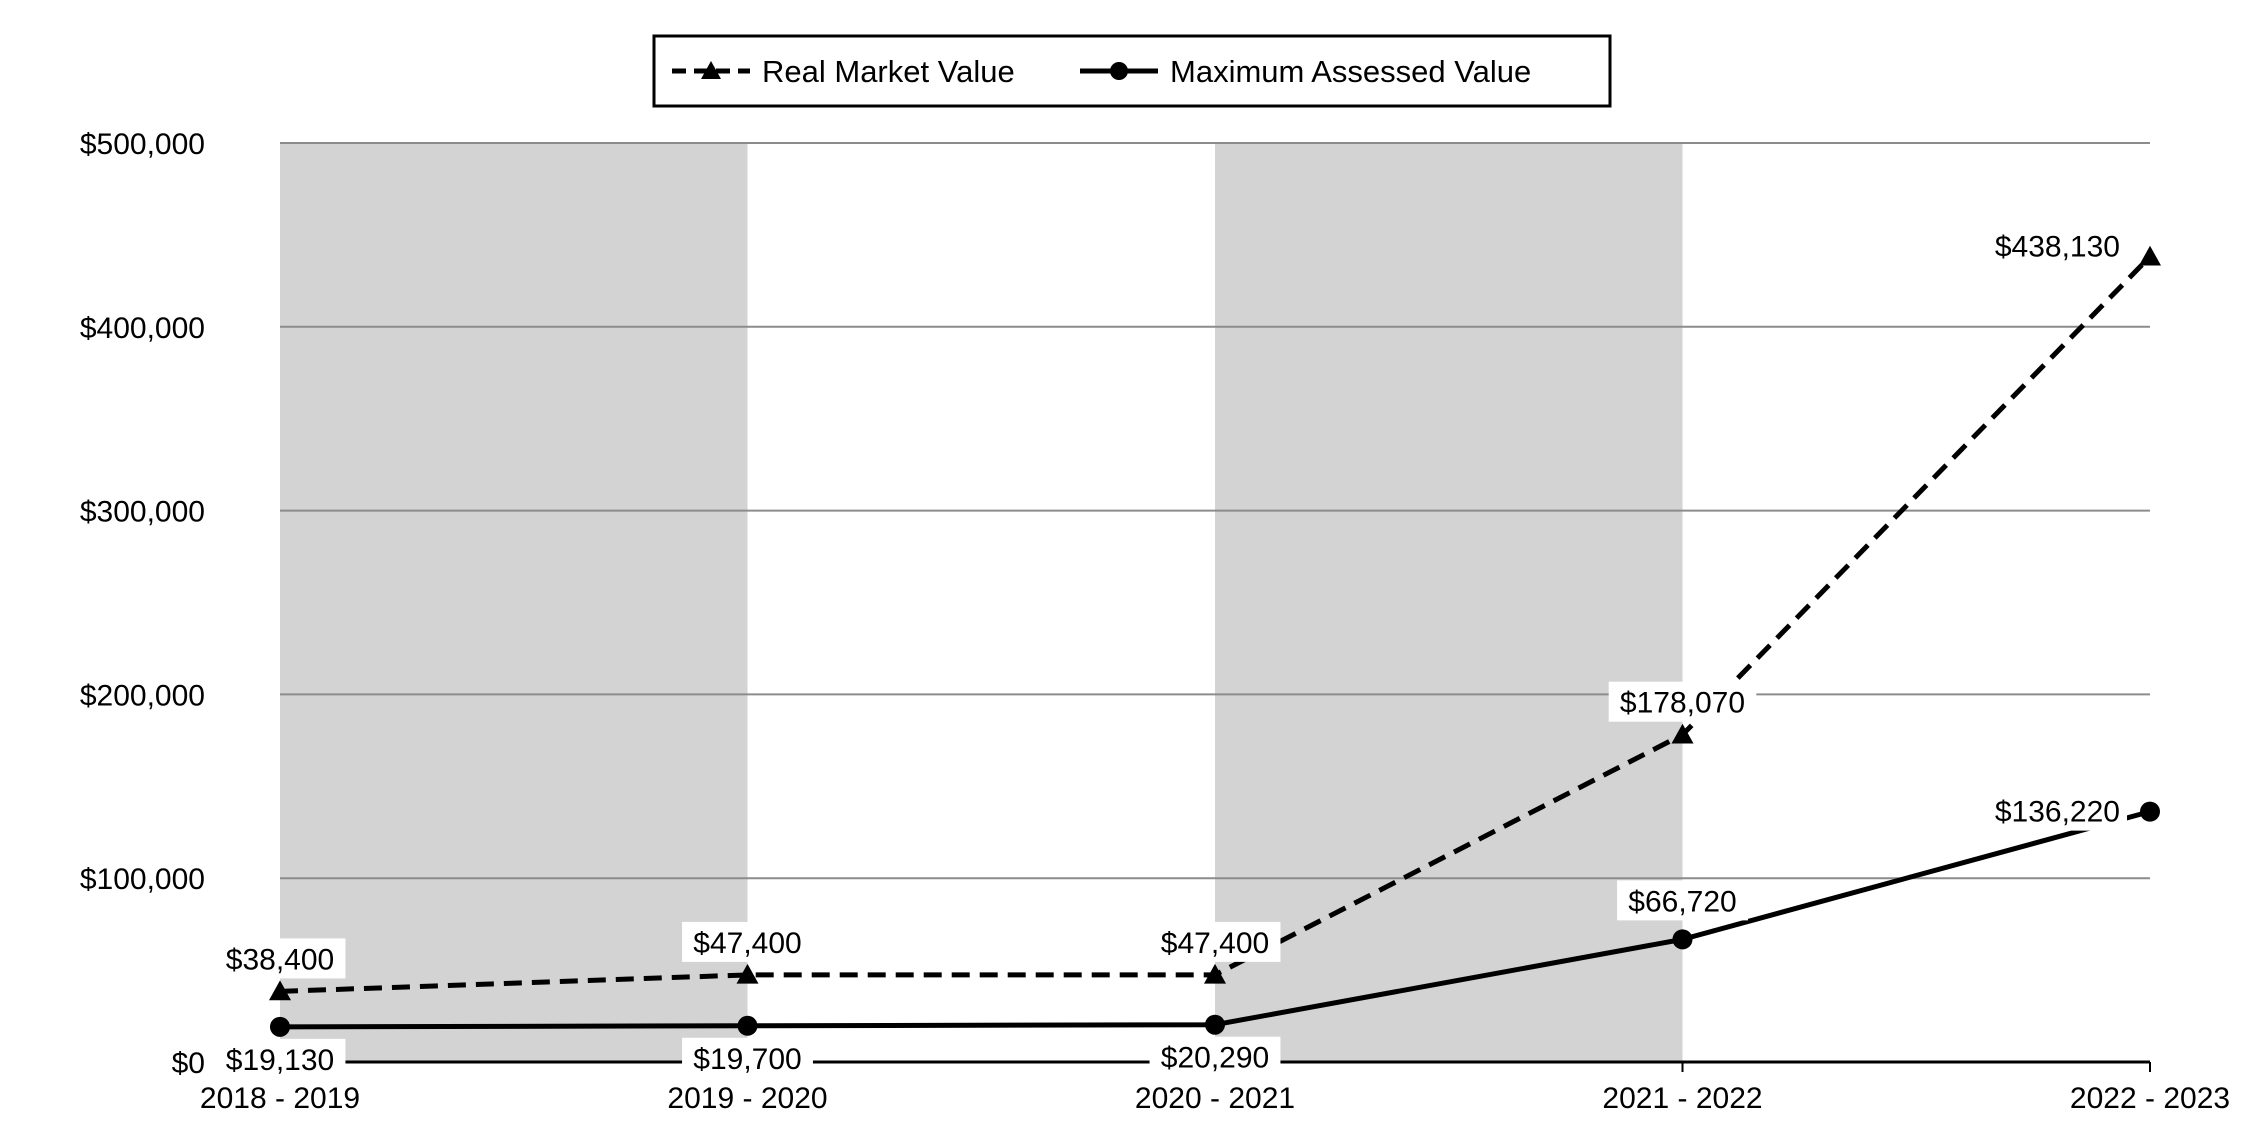 The height and width of the screenshot is (1140, 2250). Describe the element at coordinates (1215, 1098) in the screenshot. I see `x-tick-label-2: 2020 - 2021` at that location.